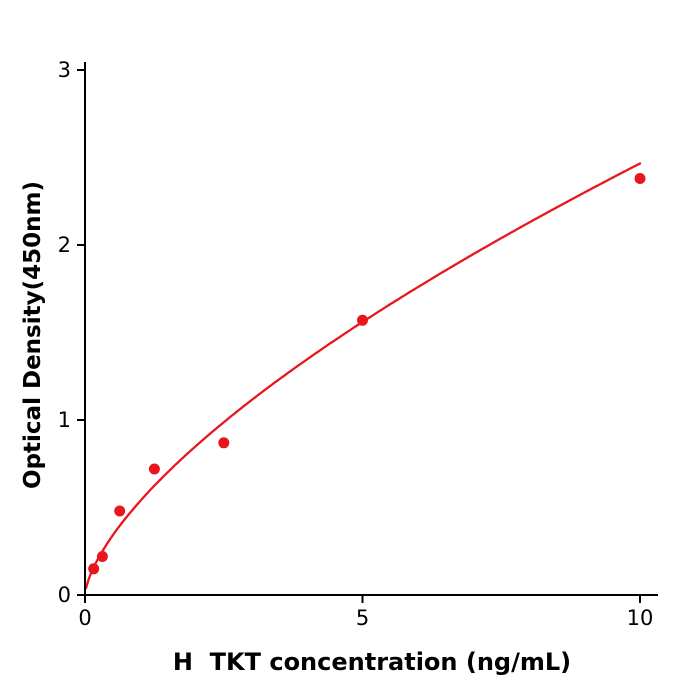 The height and width of the screenshot is (700, 700). Describe the element at coordinates (64, 245) in the screenshot. I see `y-tick-label: 2` at that location.